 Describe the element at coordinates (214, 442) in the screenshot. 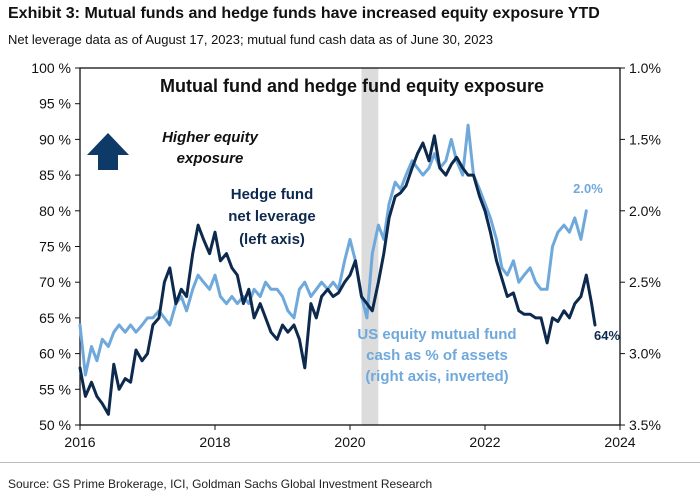

I see `x-tick-label: 2018` at that location.